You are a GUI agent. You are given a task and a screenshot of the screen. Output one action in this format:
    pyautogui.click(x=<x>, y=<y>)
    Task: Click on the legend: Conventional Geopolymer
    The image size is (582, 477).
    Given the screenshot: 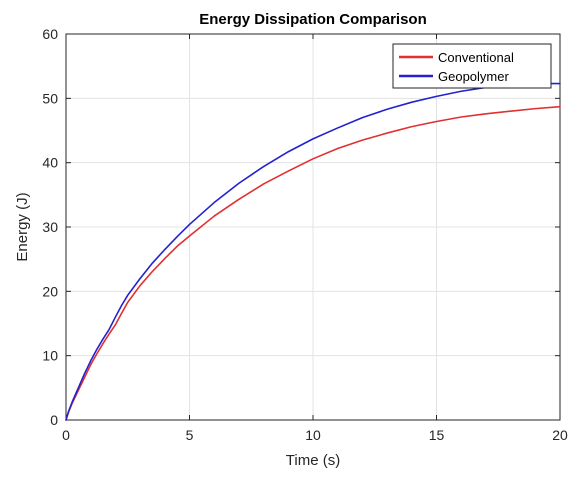 What is the action you would take?
    pyautogui.click(x=472, y=66)
    